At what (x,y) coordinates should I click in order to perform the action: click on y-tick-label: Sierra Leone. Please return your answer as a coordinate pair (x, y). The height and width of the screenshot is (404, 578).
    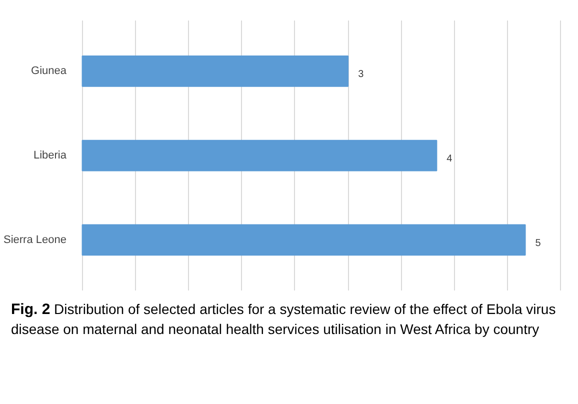
    Looking at the image, I should click on (35, 240).